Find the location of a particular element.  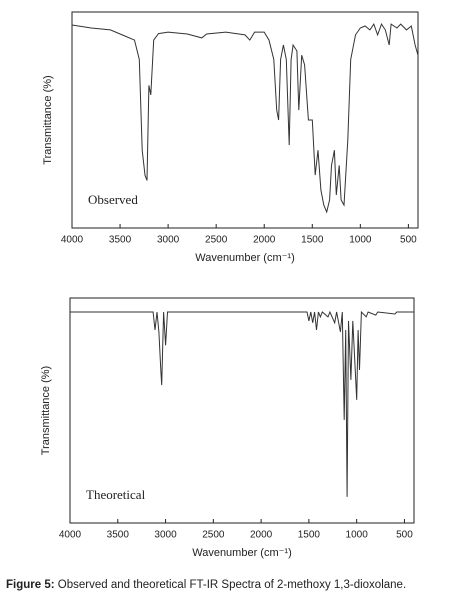

annotation: Observed is located at coordinates (113, 199).